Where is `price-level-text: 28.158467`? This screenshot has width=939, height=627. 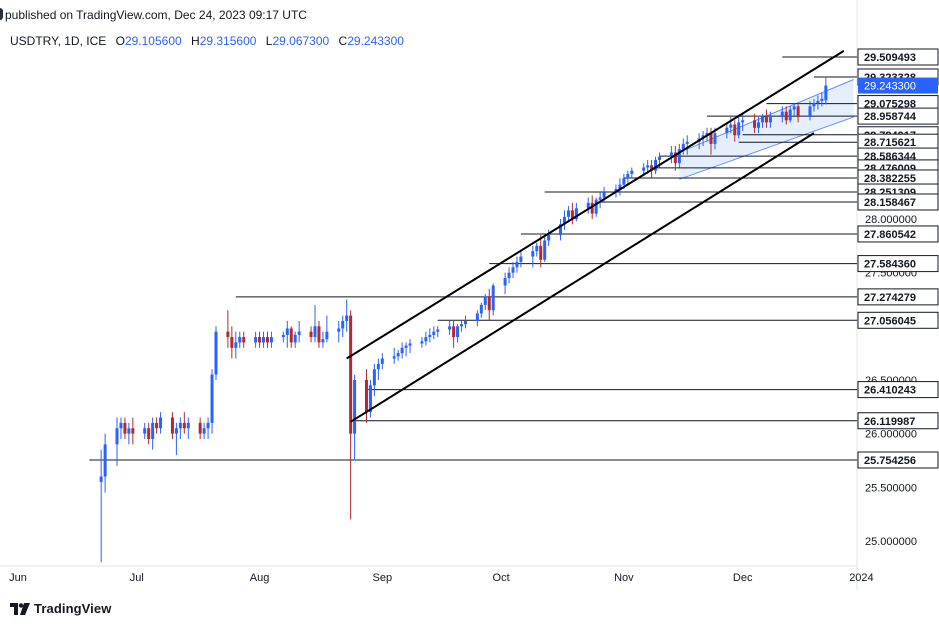
price-level-text: 28.158467 is located at coordinates (890, 203).